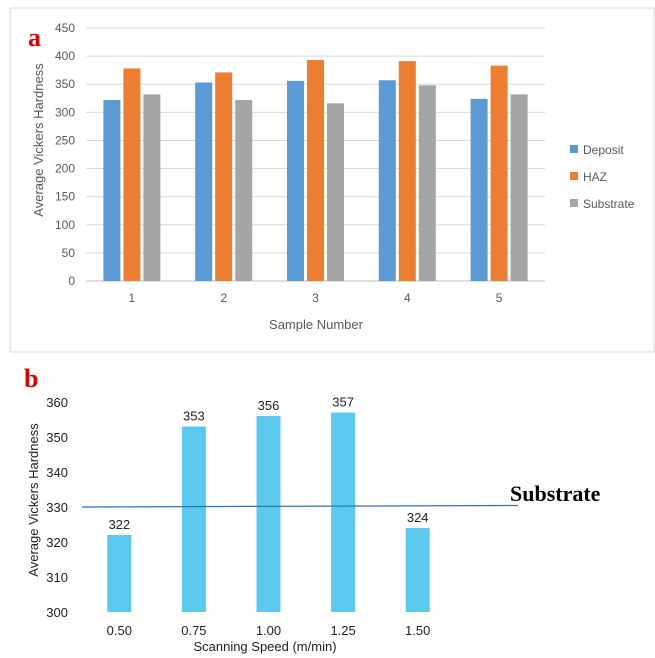  Describe the element at coordinates (57, 472) in the screenshot. I see `panel-b-y-tick-label: 340` at that location.